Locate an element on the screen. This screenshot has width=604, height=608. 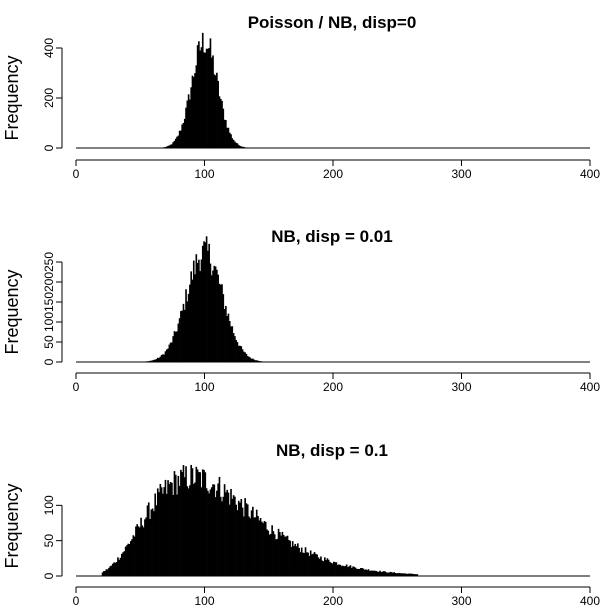
y-tick-label: 100 is located at coordinates (49, 322).